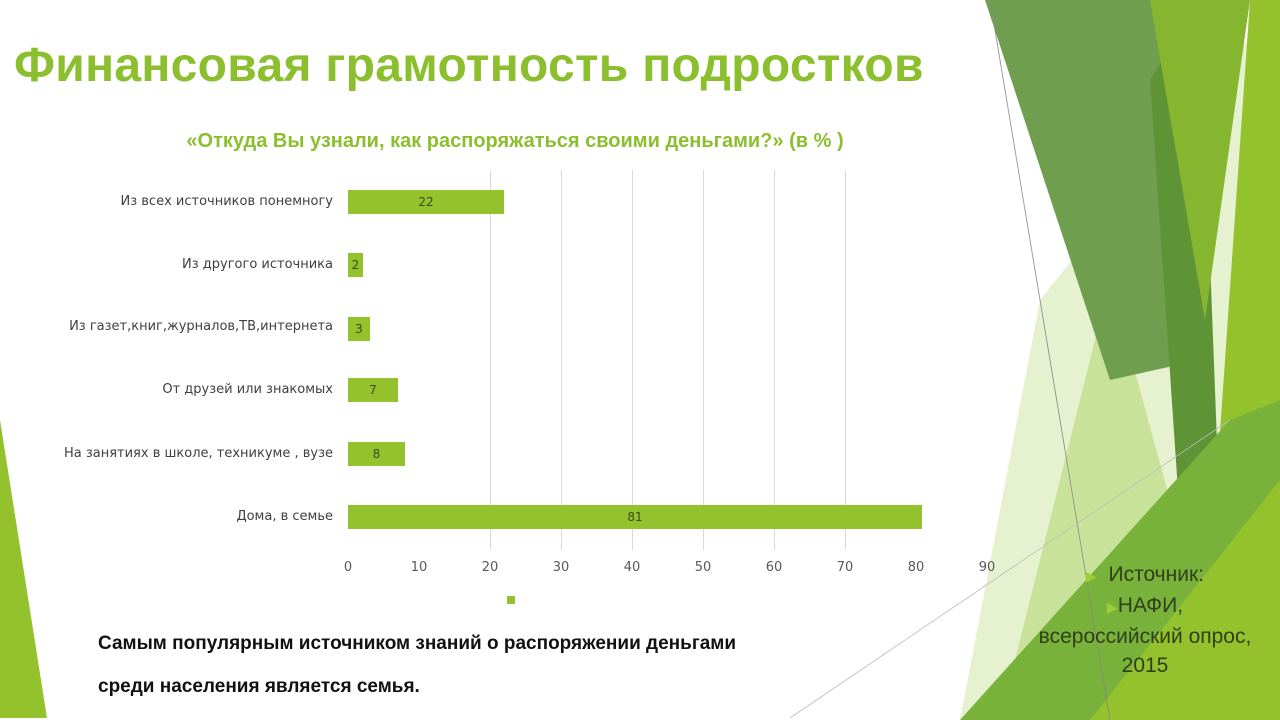  What do you see at coordinates (201, 326) in the screenshot?
I see `category-label: Из газет,книг,журналов,ТВ,интернета` at bounding box center [201, 326].